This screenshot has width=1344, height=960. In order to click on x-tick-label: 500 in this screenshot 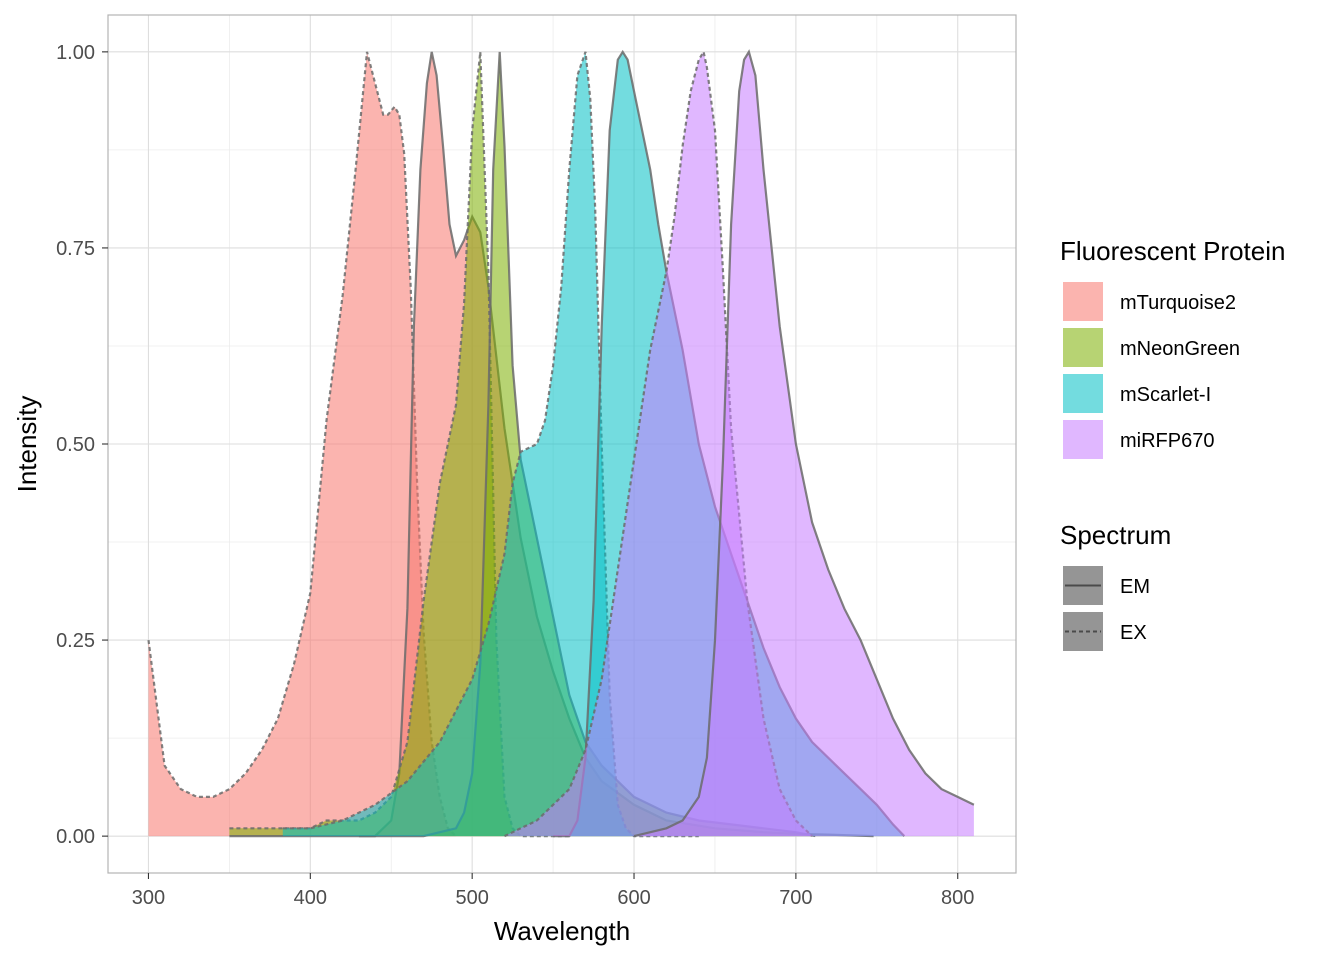, I will do `click(471, 898)`.